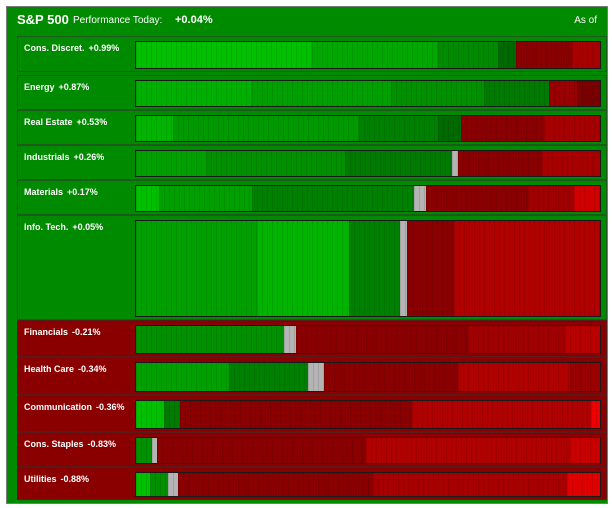  Describe the element at coordinates (102, 444) in the screenshot. I see `sector-change: -0.83%` at that location.